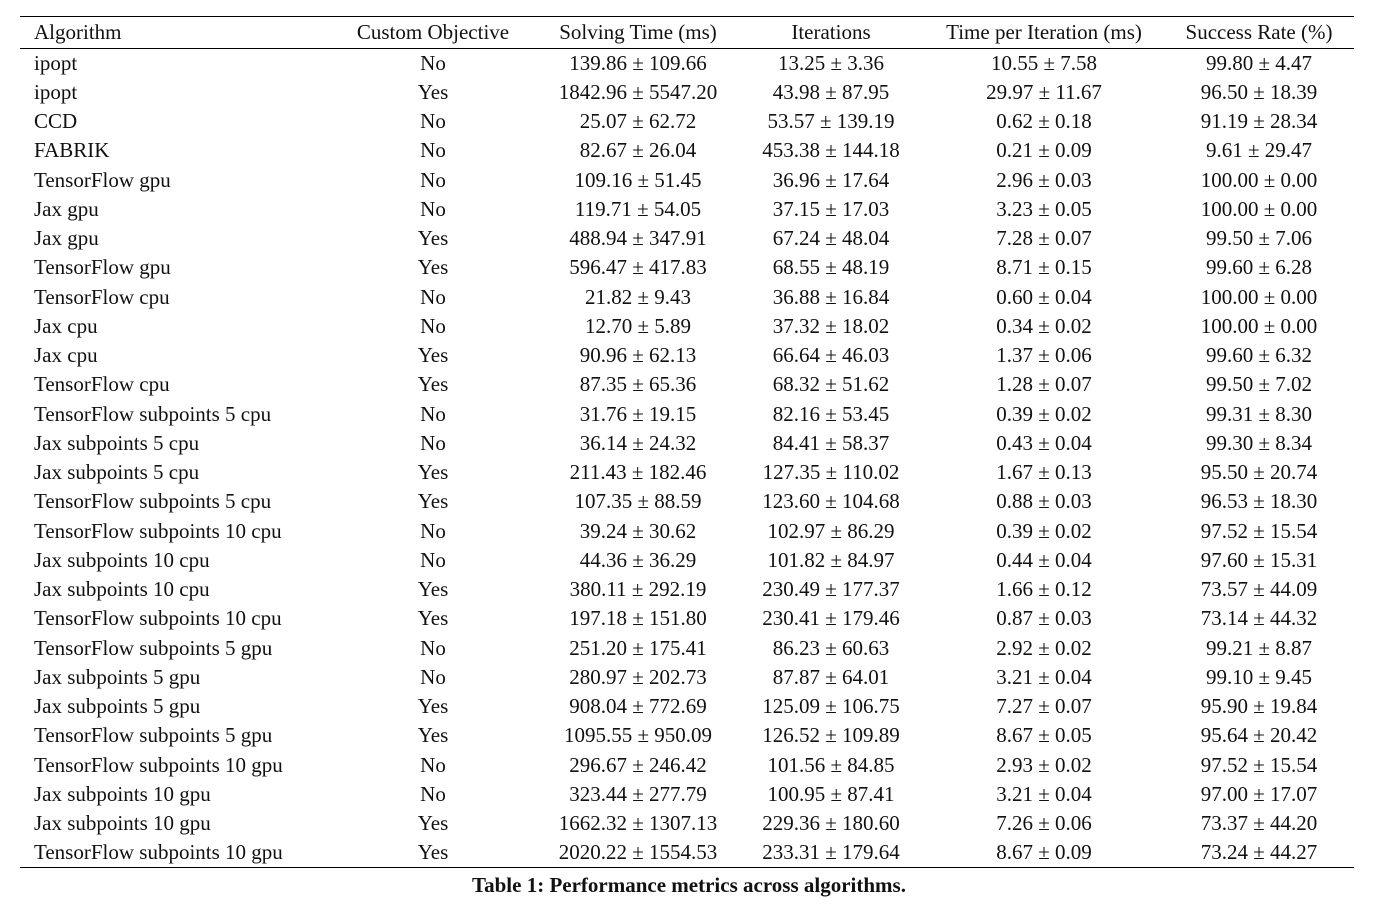 The height and width of the screenshot is (911, 1378). What do you see at coordinates (638, 413) in the screenshot?
I see `solving-time-cell: 31.76 ± 19.15` at bounding box center [638, 413].